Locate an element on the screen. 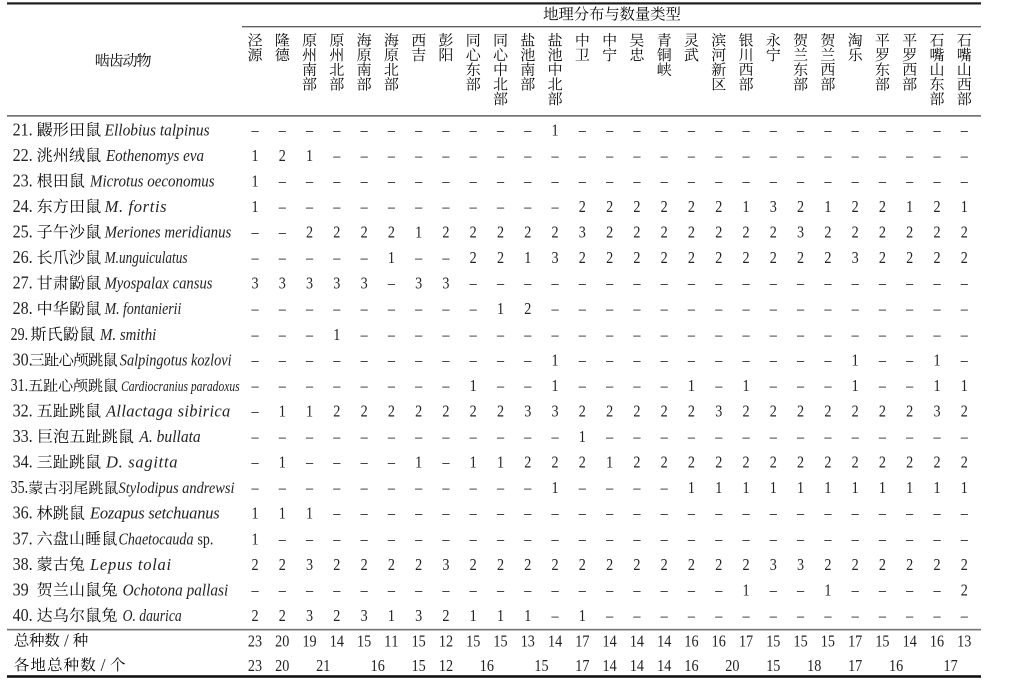 This screenshot has height=689, width=1014. svg-text: D. sagitta is located at coordinates (141, 462).